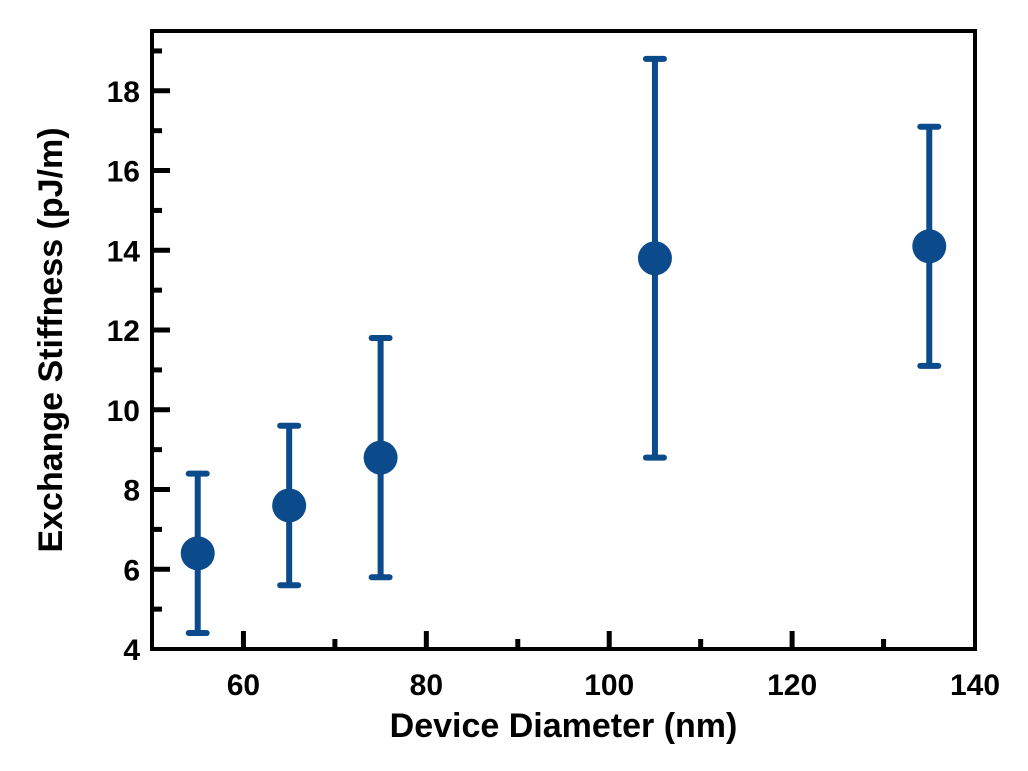  I want to click on y-axis-title: Exchange Stiffness (pJ/m), so click(51, 339).